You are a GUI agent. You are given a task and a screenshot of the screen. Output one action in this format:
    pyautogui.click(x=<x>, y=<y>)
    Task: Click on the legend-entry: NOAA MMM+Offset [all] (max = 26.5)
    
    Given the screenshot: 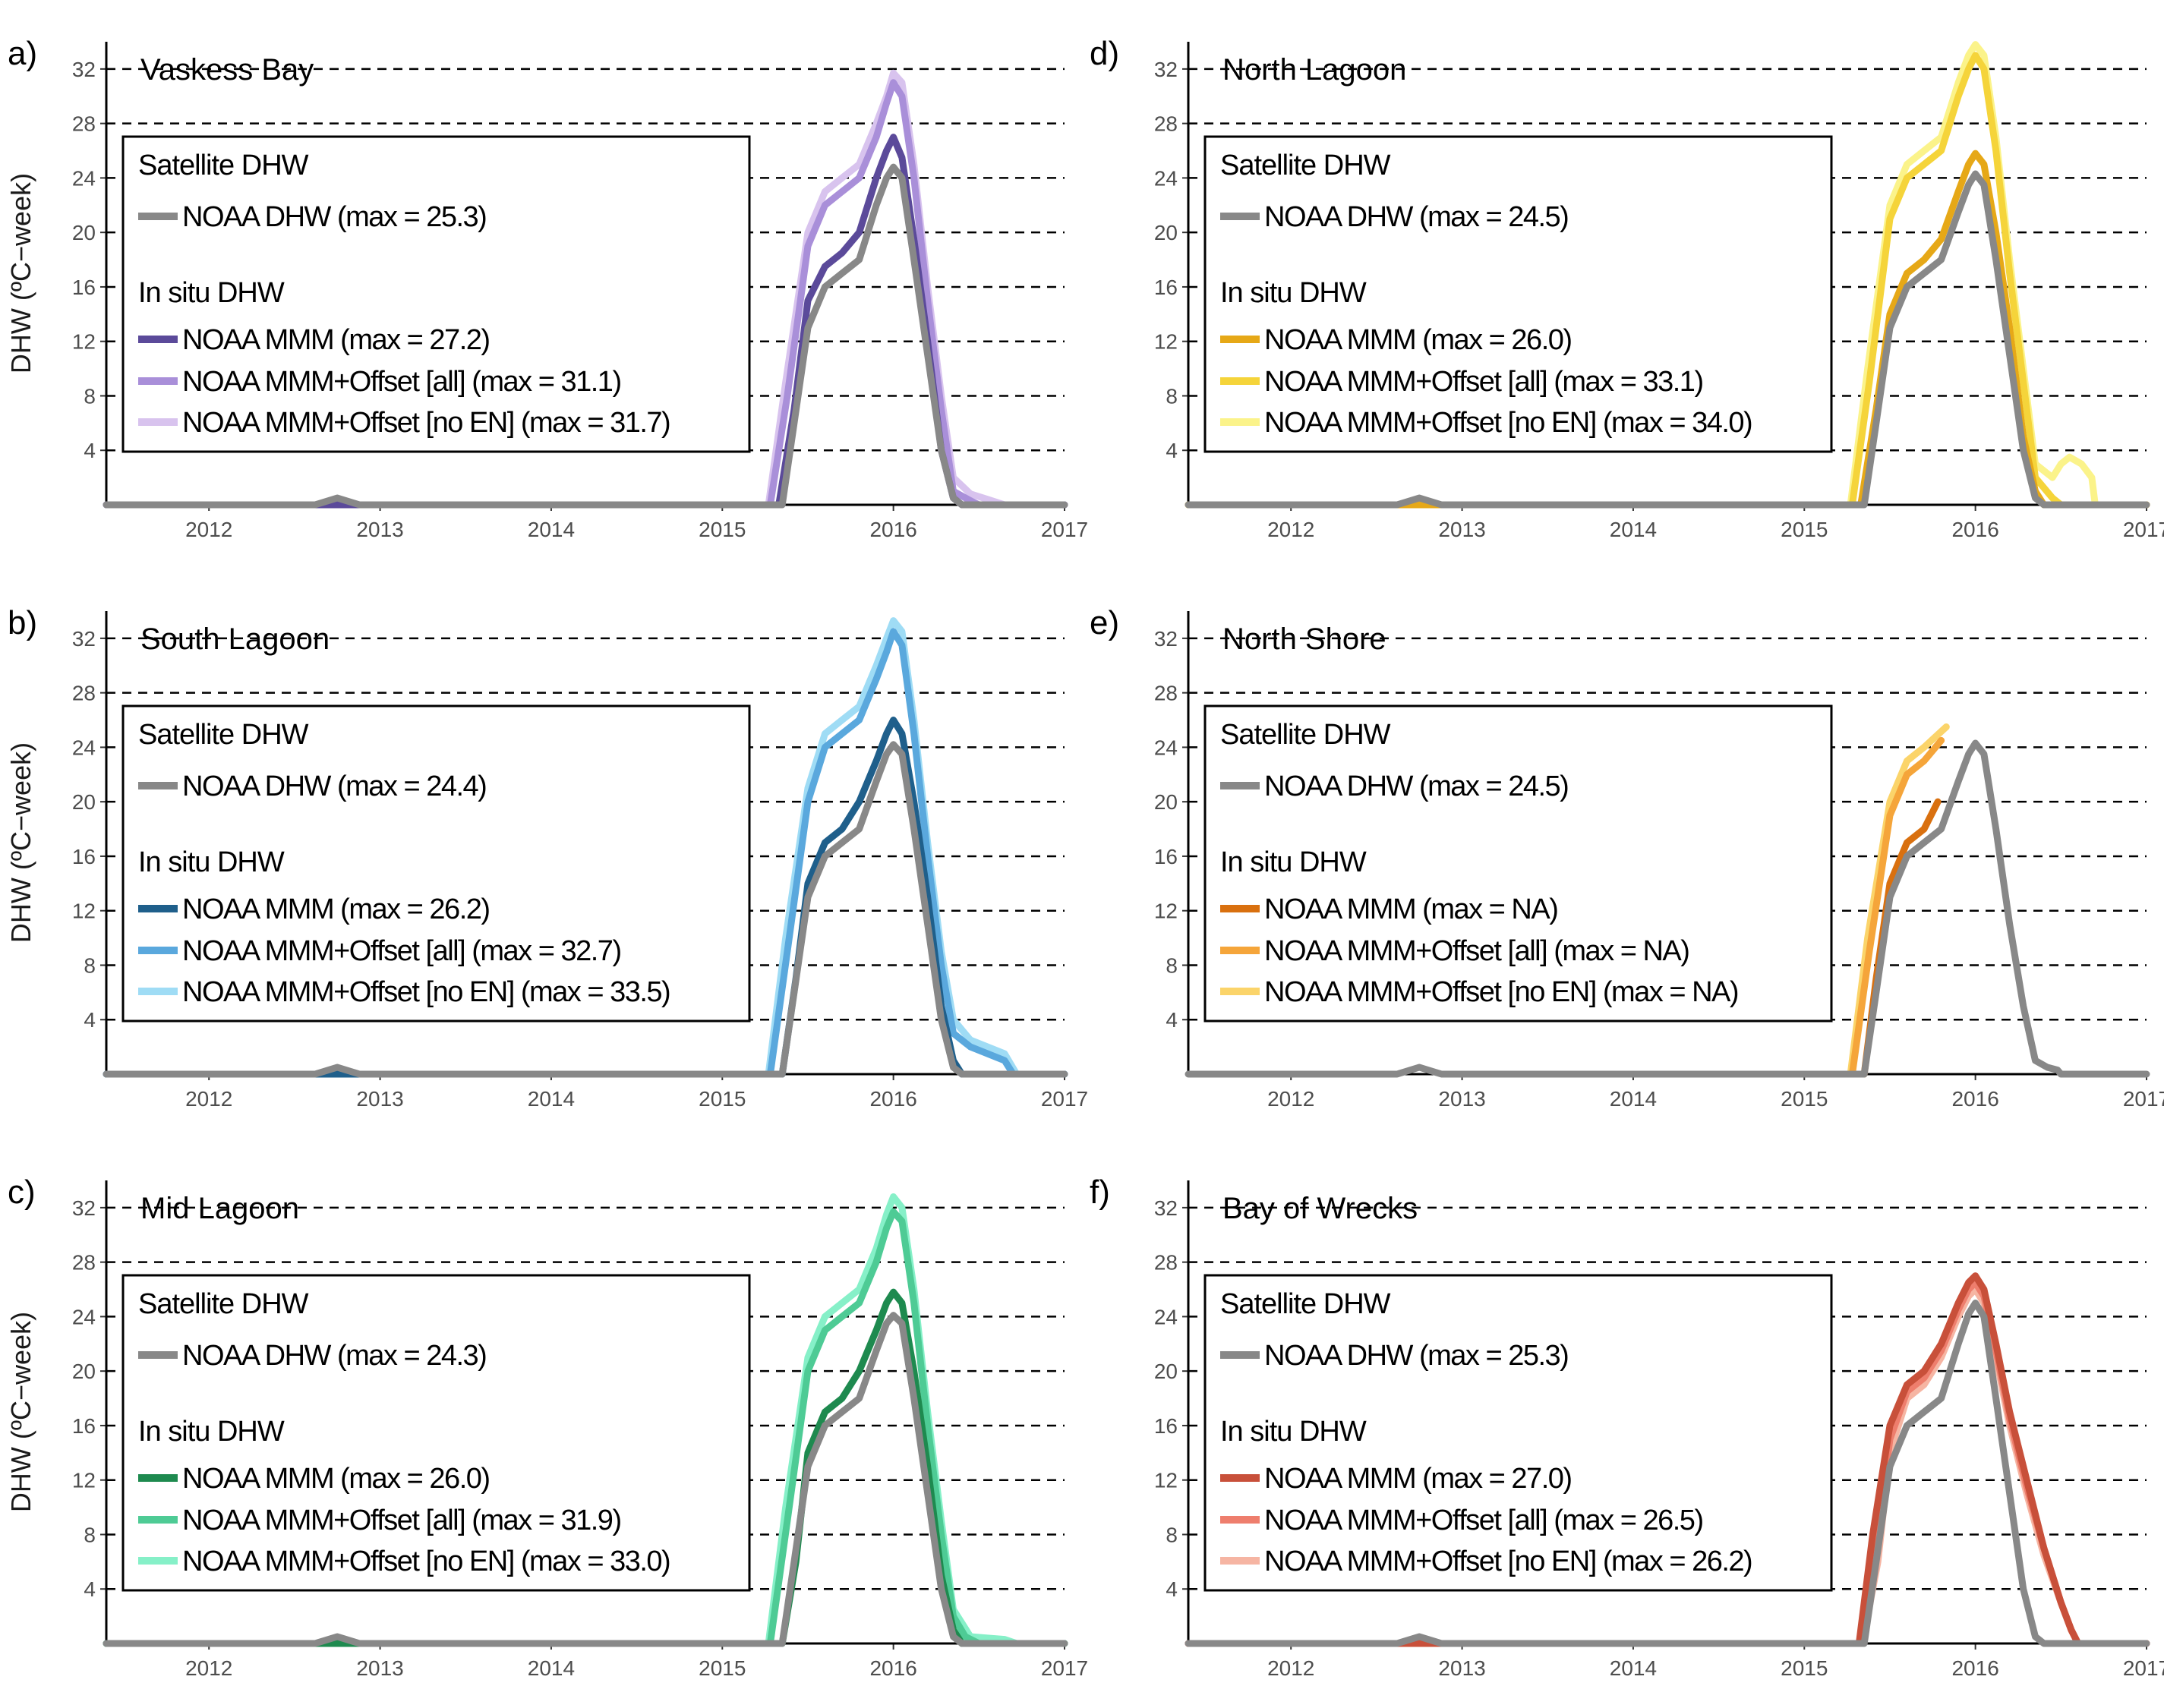 What is the action you would take?
    pyautogui.click(x=1483, y=1520)
    